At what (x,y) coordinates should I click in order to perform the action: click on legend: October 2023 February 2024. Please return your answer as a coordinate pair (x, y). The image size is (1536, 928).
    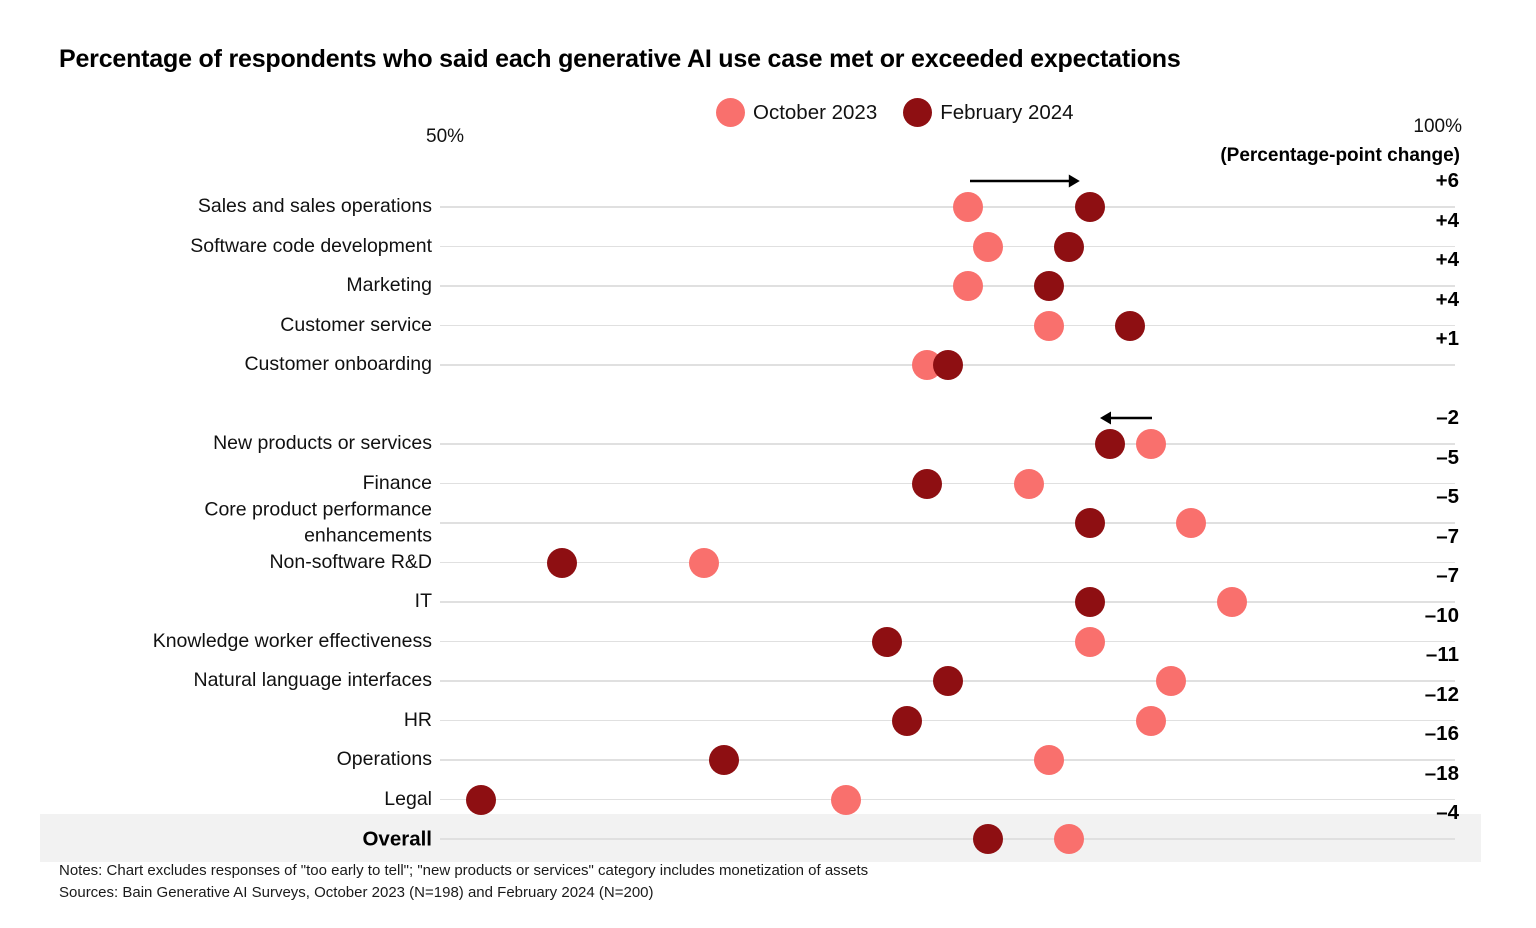
    Looking at the image, I should click on (895, 112).